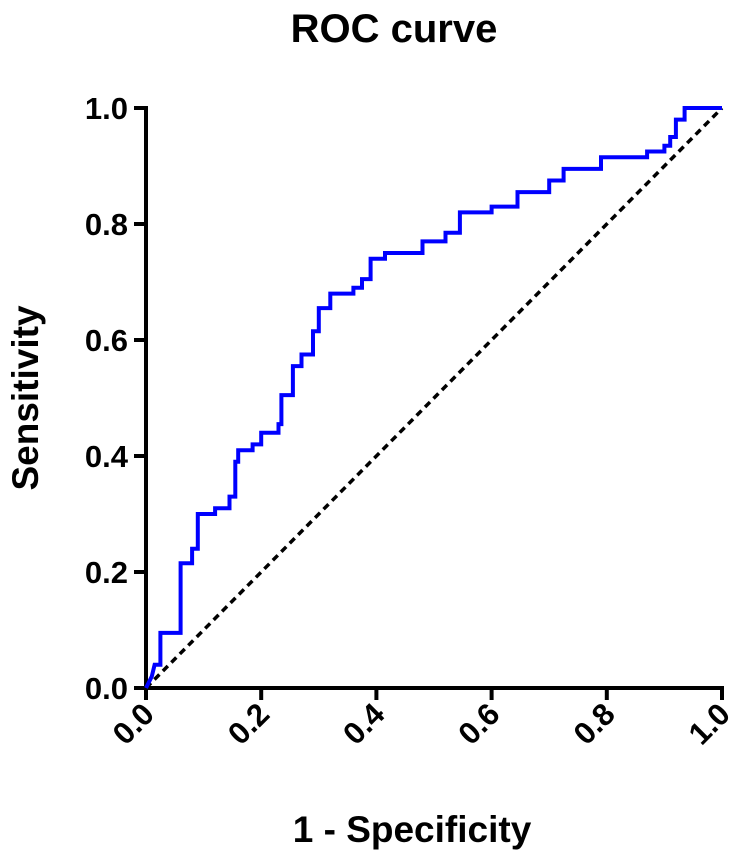  I want to click on x-tick-label: 1.0, so click(708, 723).